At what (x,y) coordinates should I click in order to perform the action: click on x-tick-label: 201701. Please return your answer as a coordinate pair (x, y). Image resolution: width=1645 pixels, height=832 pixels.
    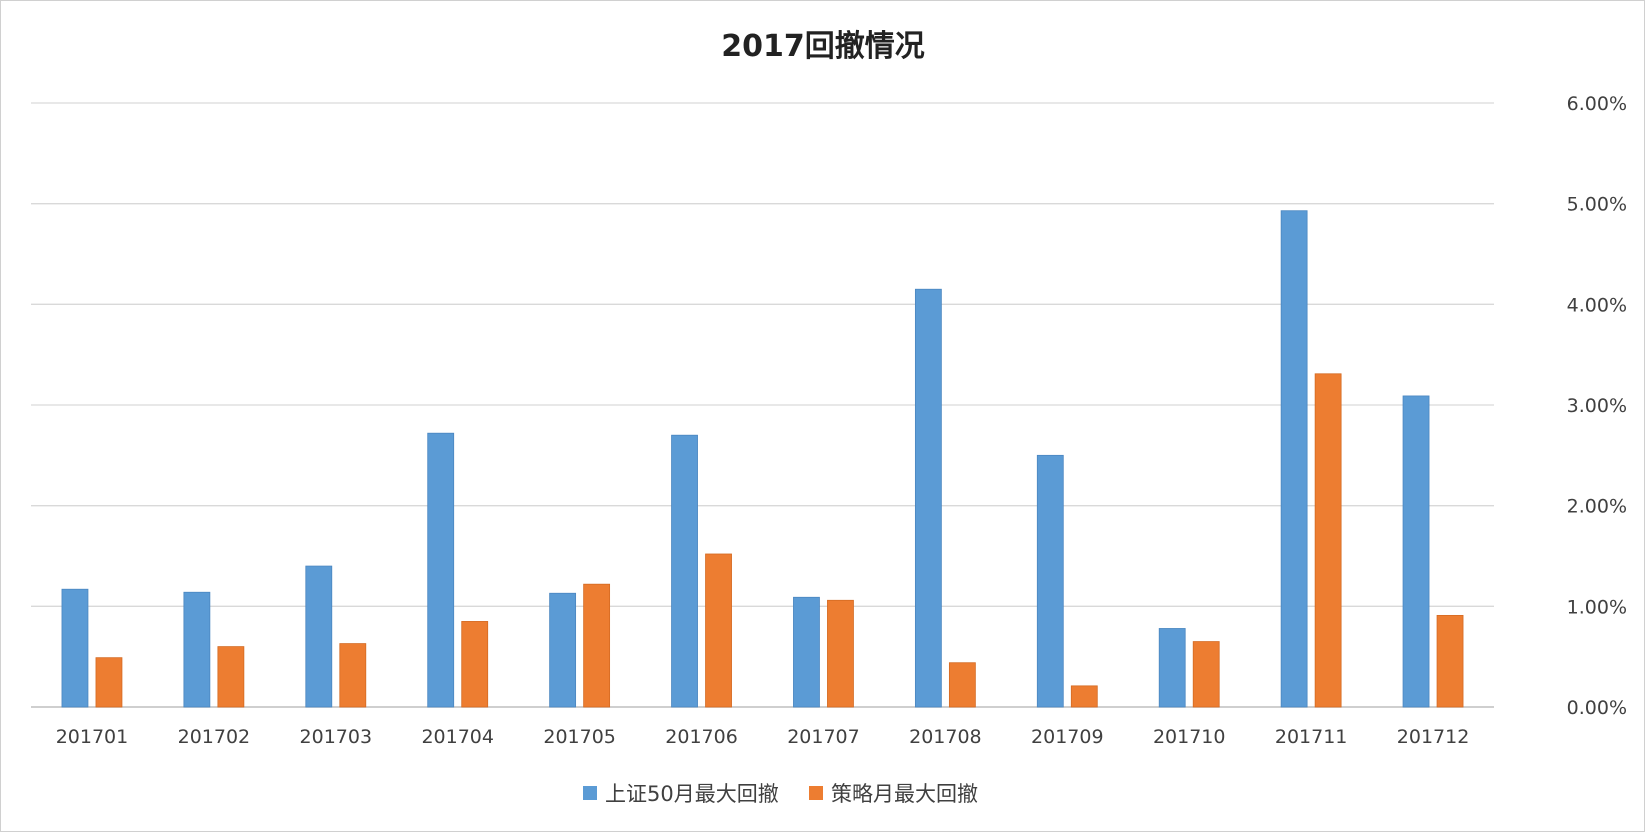
    Looking at the image, I should click on (92, 737).